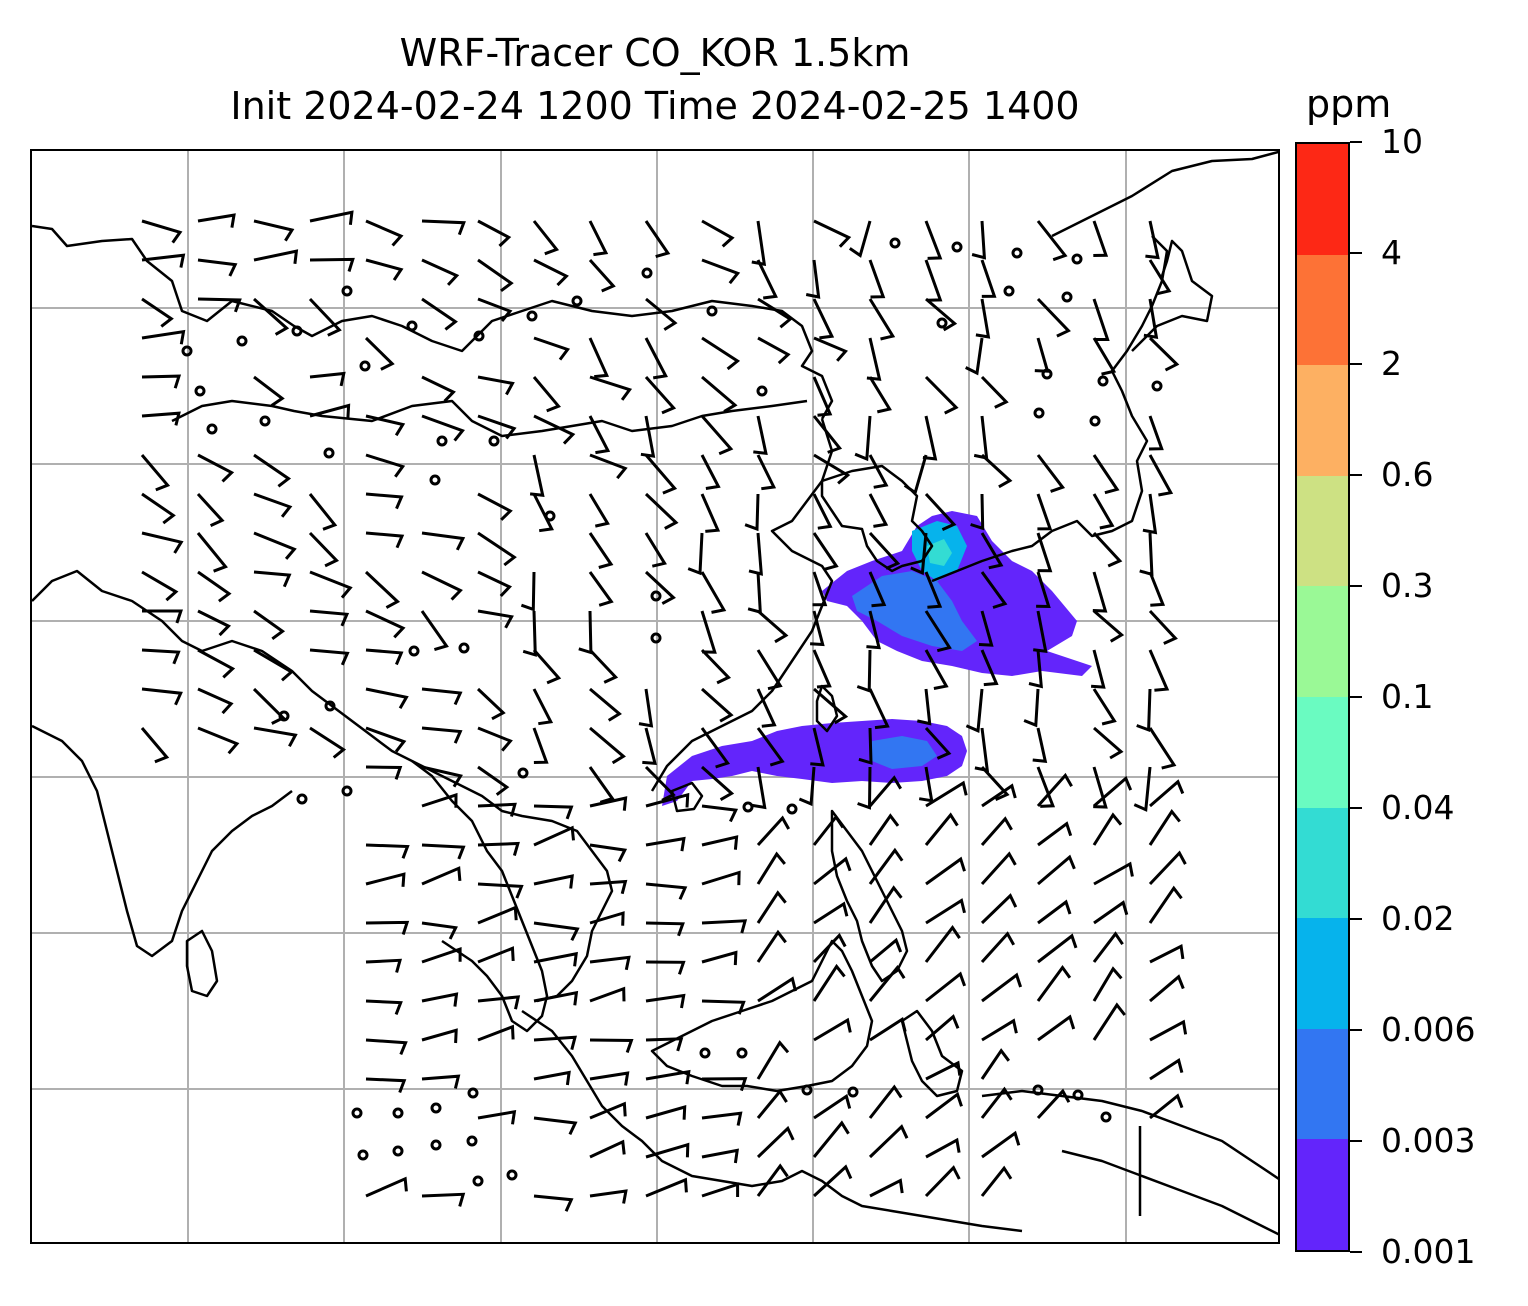 The height and width of the screenshot is (1306, 1528). Describe the element at coordinates (480, 896) in the screenshot. I see `coastline-indochina` at that location.